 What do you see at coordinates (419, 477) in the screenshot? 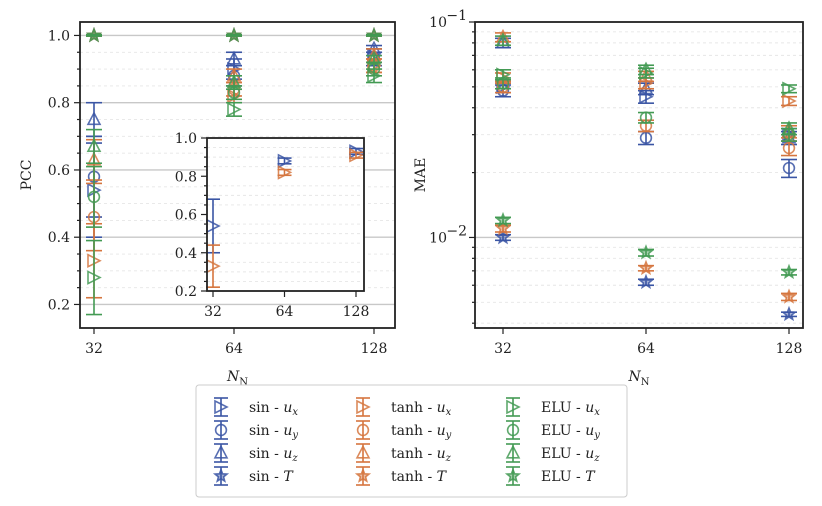
I see `legend-label: tanh - T` at bounding box center [419, 477].